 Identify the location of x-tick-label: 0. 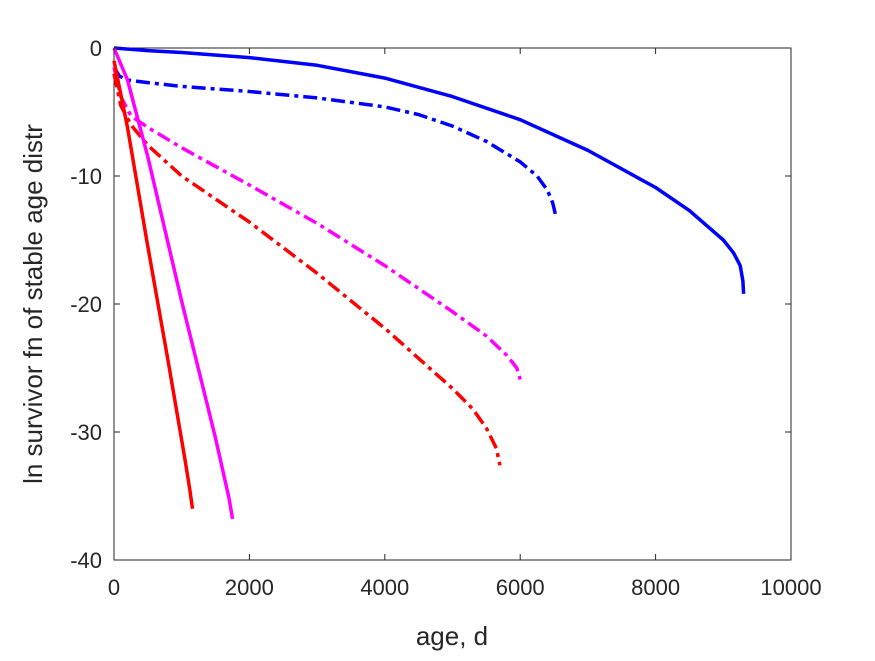
(114, 587).